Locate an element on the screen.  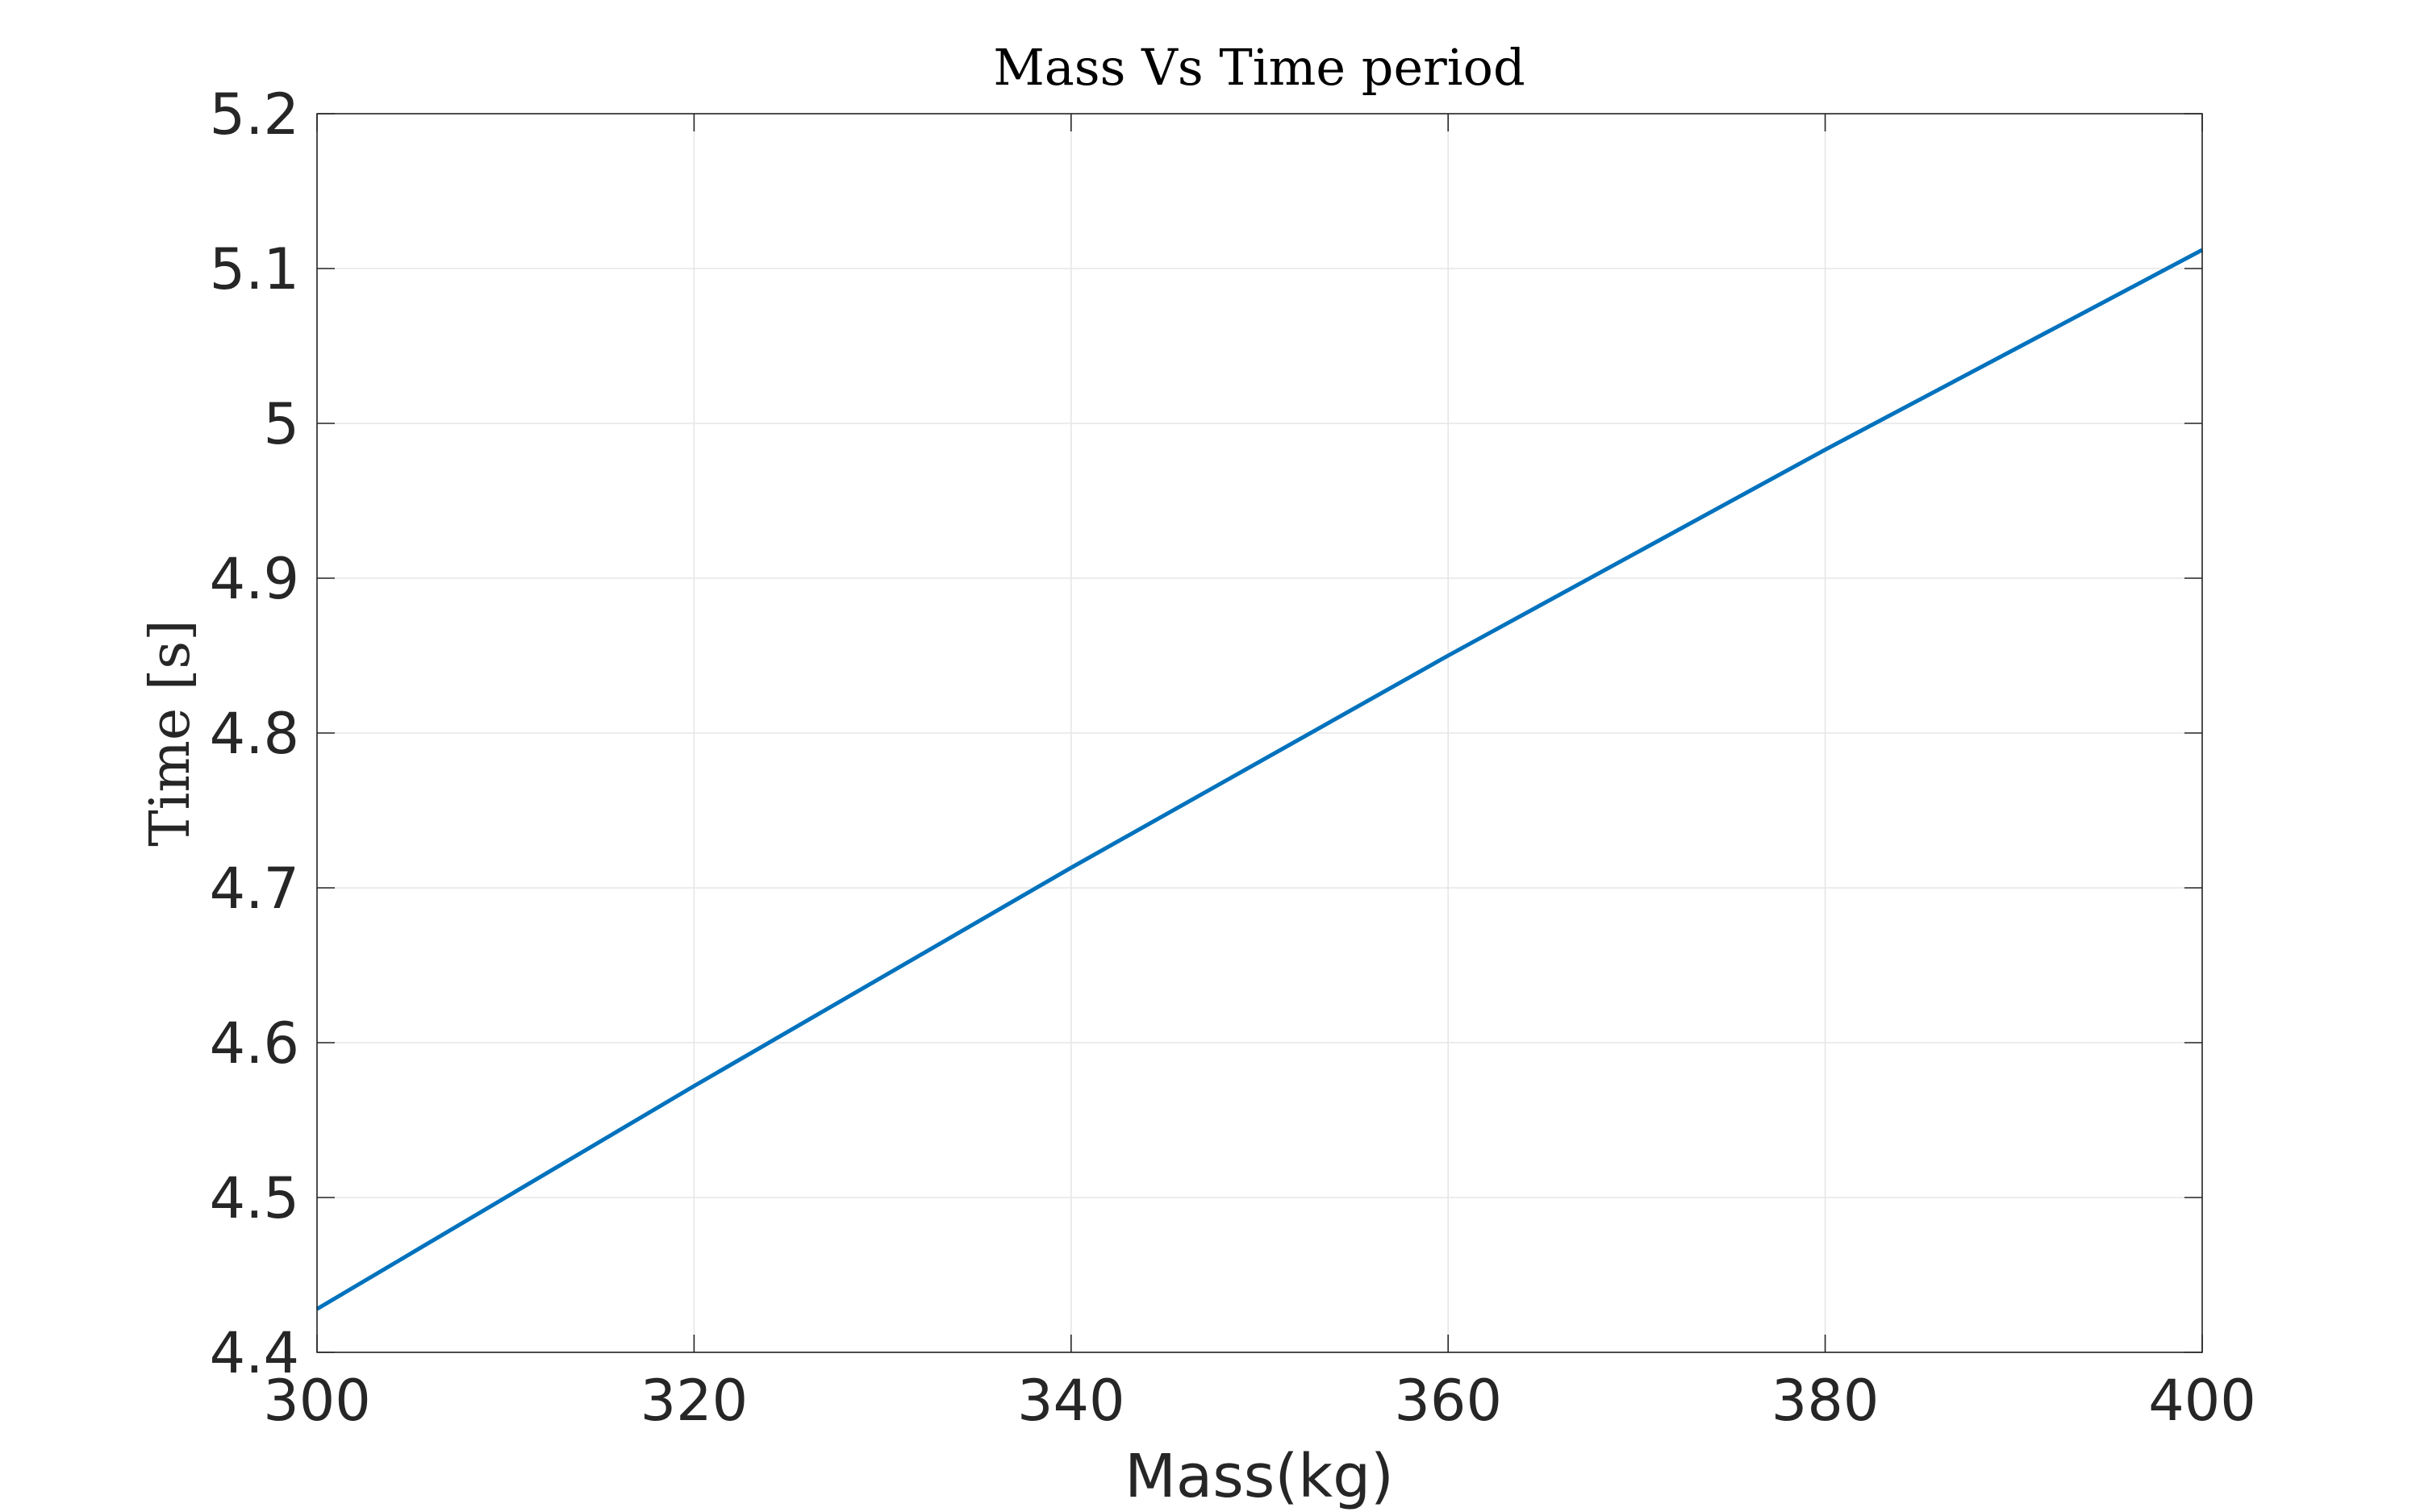
x-tick-label: 300 is located at coordinates (317, 1401).